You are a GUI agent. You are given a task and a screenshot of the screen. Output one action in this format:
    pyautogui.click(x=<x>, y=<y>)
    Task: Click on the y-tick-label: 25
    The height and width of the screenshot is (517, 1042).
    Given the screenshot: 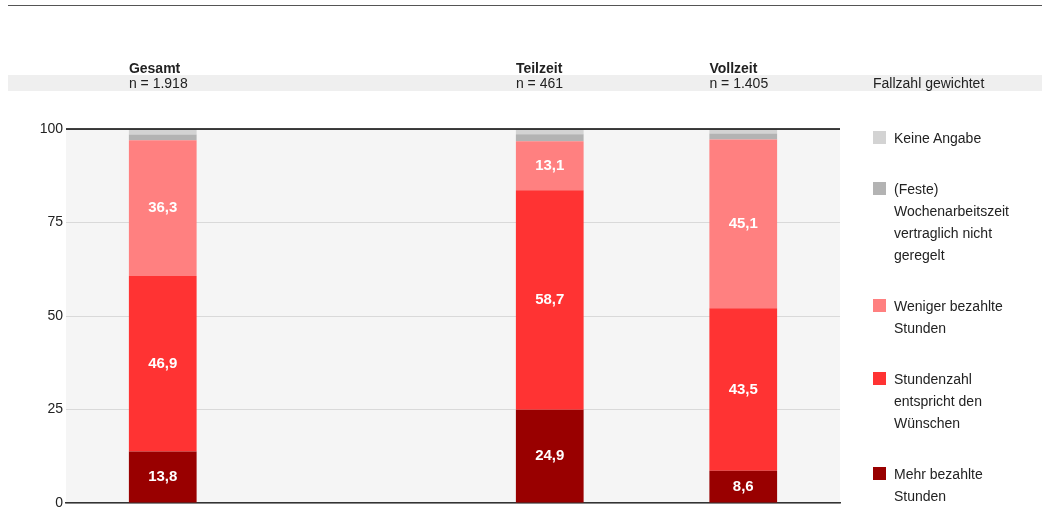 What is the action you would take?
    pyautogui.click(x=55, y=408)
    